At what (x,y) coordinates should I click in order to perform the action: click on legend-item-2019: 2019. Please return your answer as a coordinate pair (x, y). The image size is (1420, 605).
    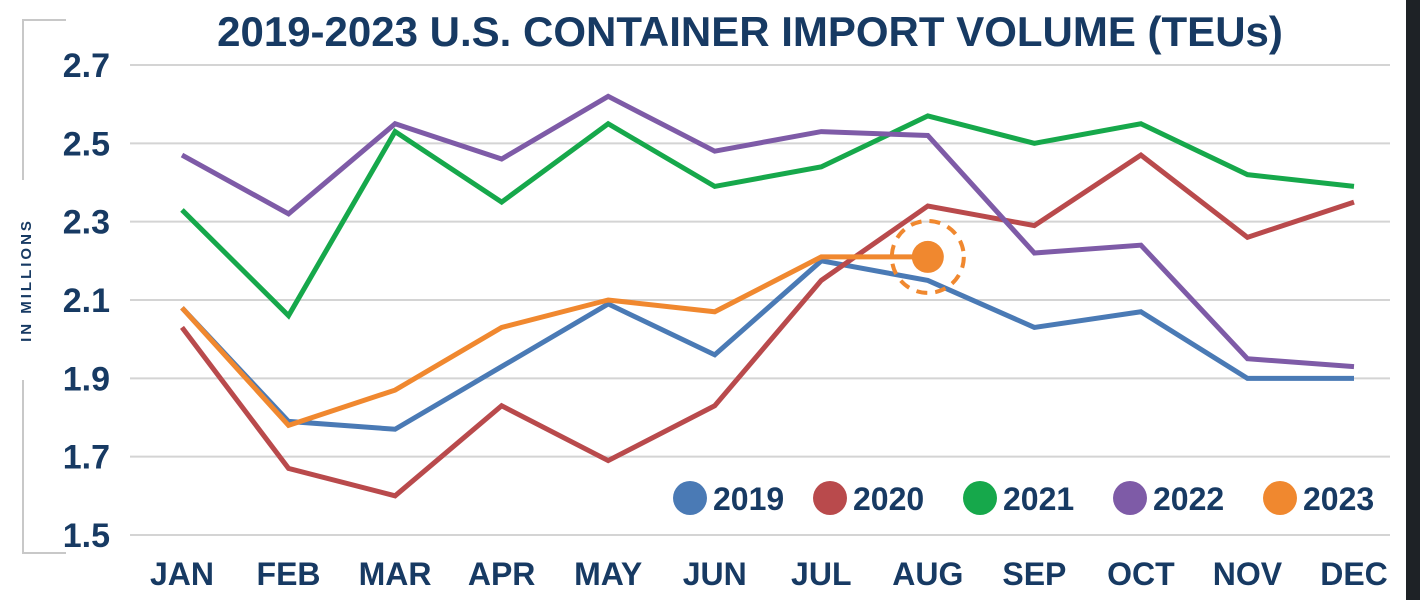
    Looking at the image, I should click on (728, 499).